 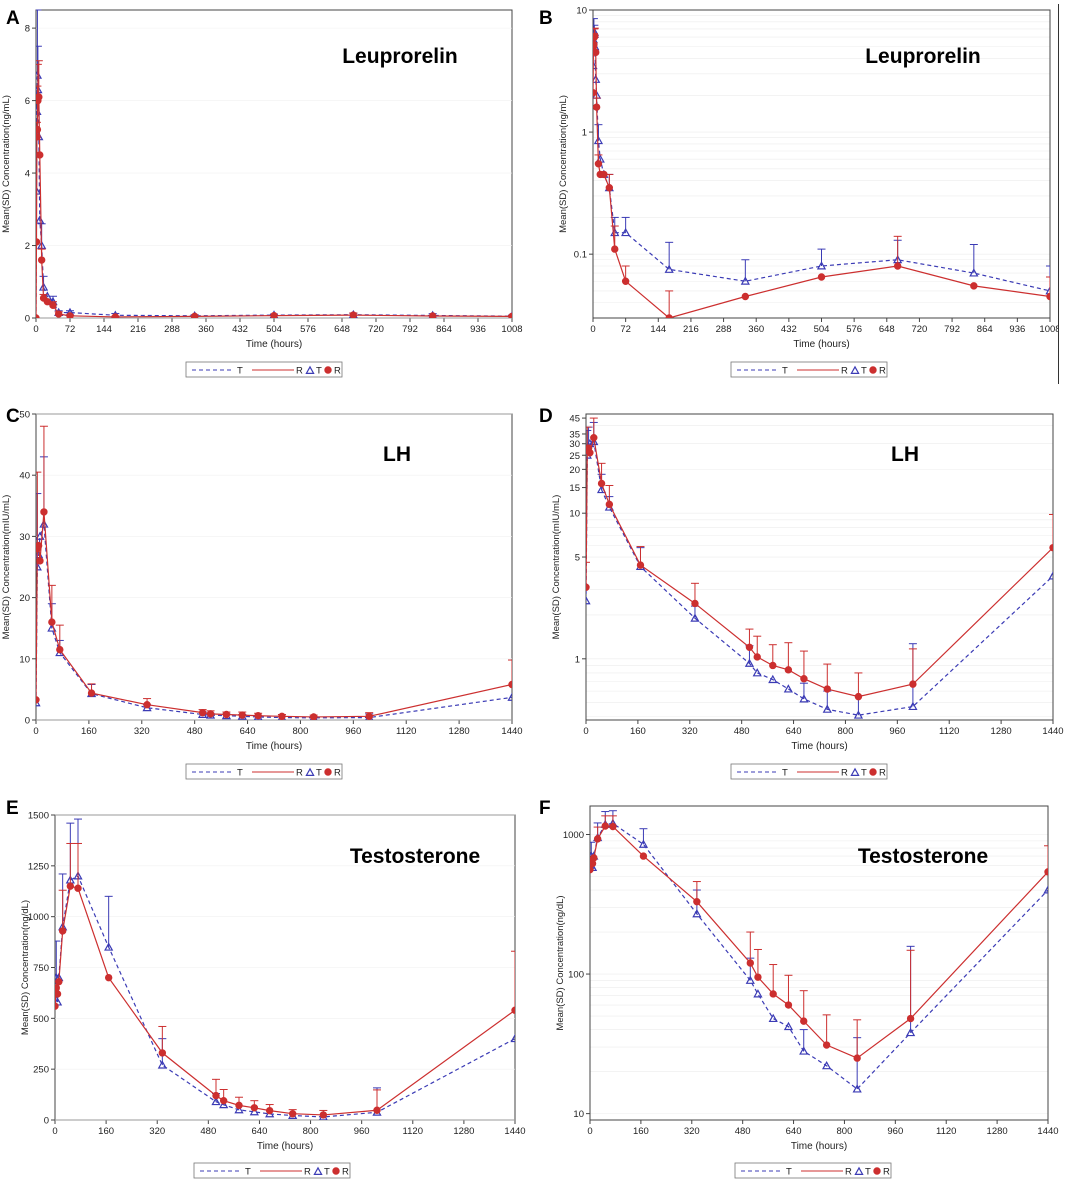 What do you see at coordinates (845, 1131) in the screenshot?
I see `panel-f-x-tick-label: 800` at bounding box center [845, 1131].